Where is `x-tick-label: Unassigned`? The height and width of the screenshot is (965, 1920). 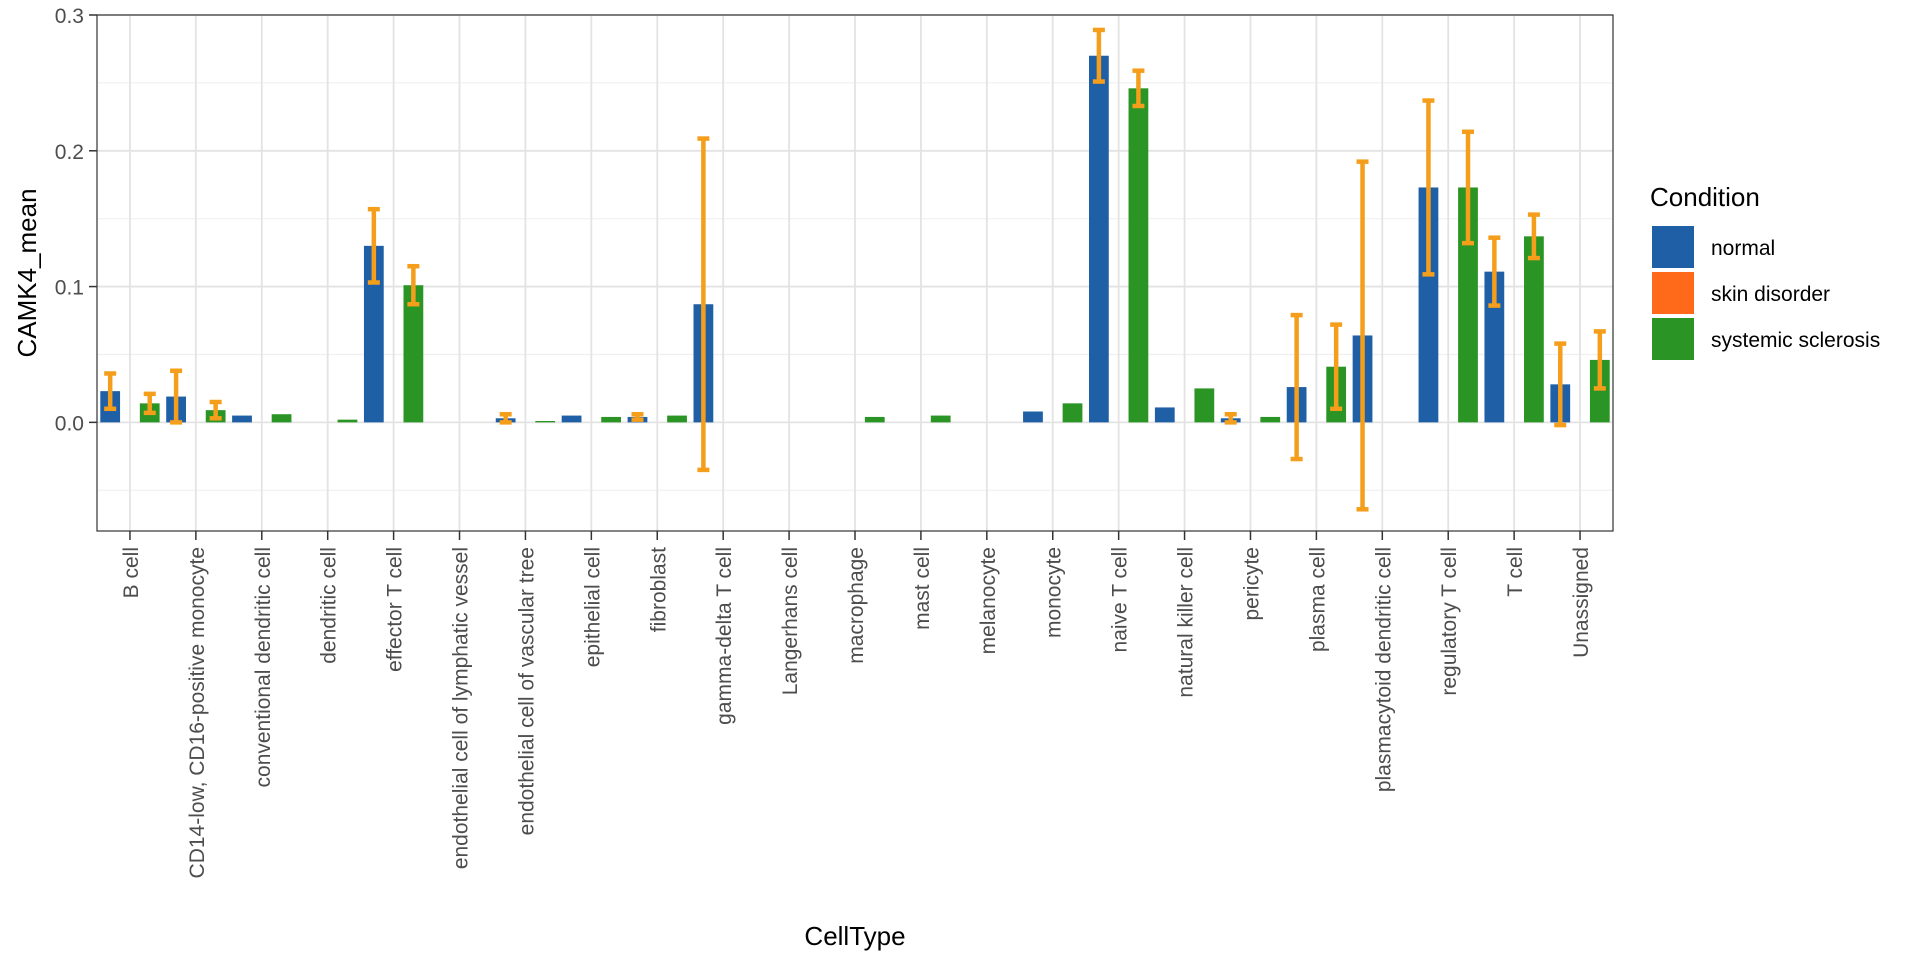
x-tick-label: Unassigned is located at coordinates (1581, 602).